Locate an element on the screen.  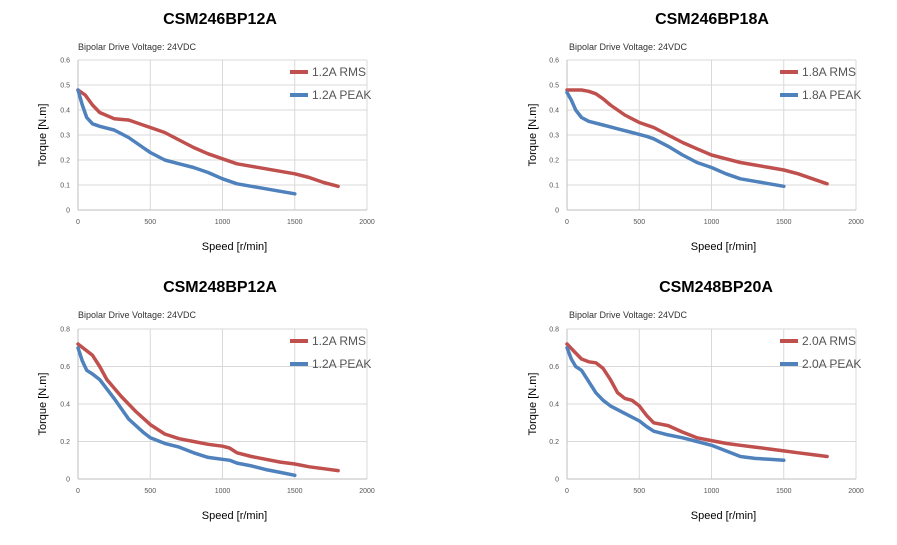
chart-title: CSM246BP18A is located at coordinates (712, 19).